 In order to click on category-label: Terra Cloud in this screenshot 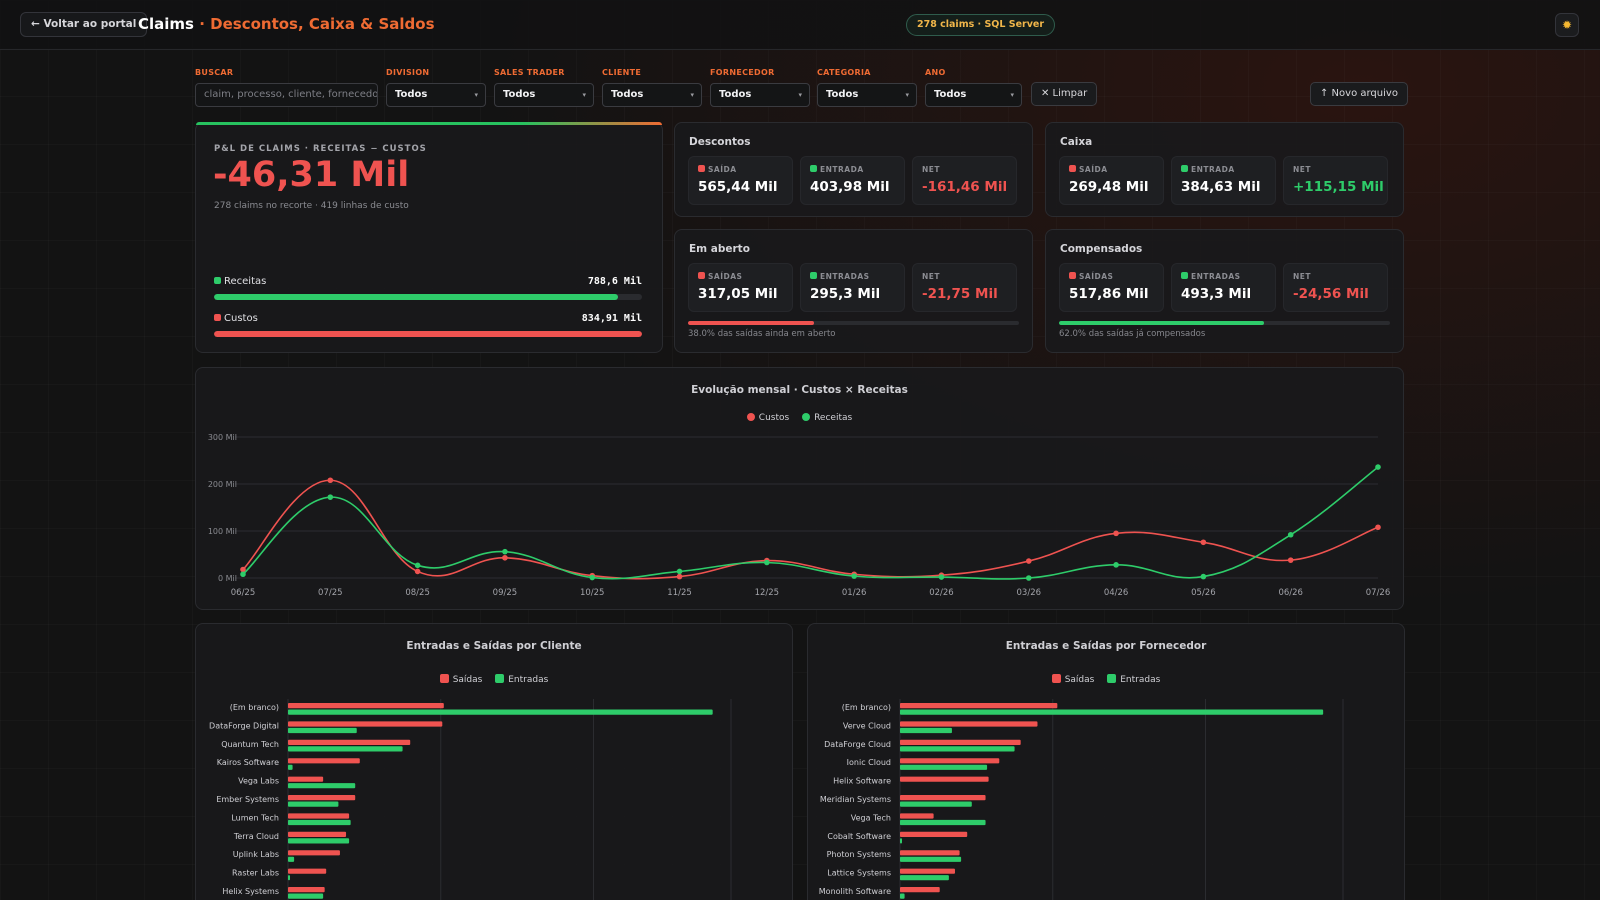, I will do `click(256, 836)`.